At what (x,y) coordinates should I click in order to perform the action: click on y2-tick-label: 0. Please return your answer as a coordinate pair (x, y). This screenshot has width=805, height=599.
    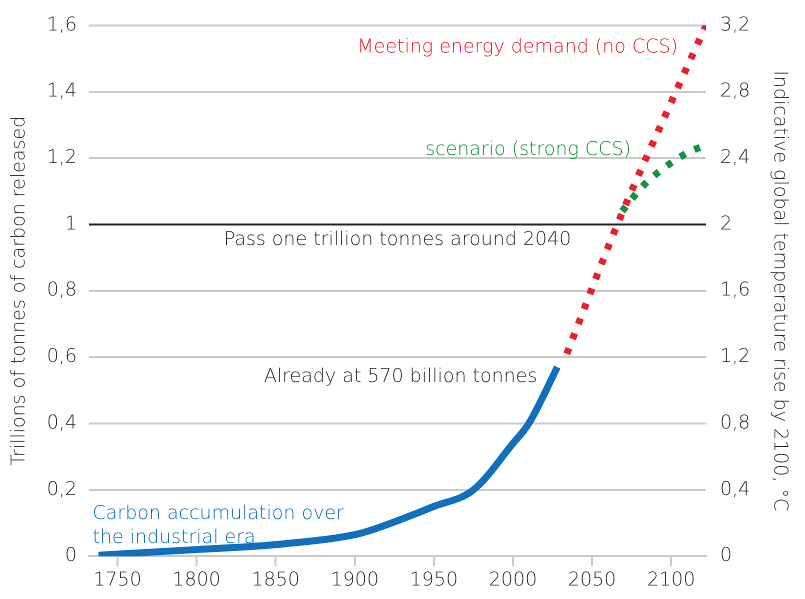
    Looking at the image, I should click on (726, 555).